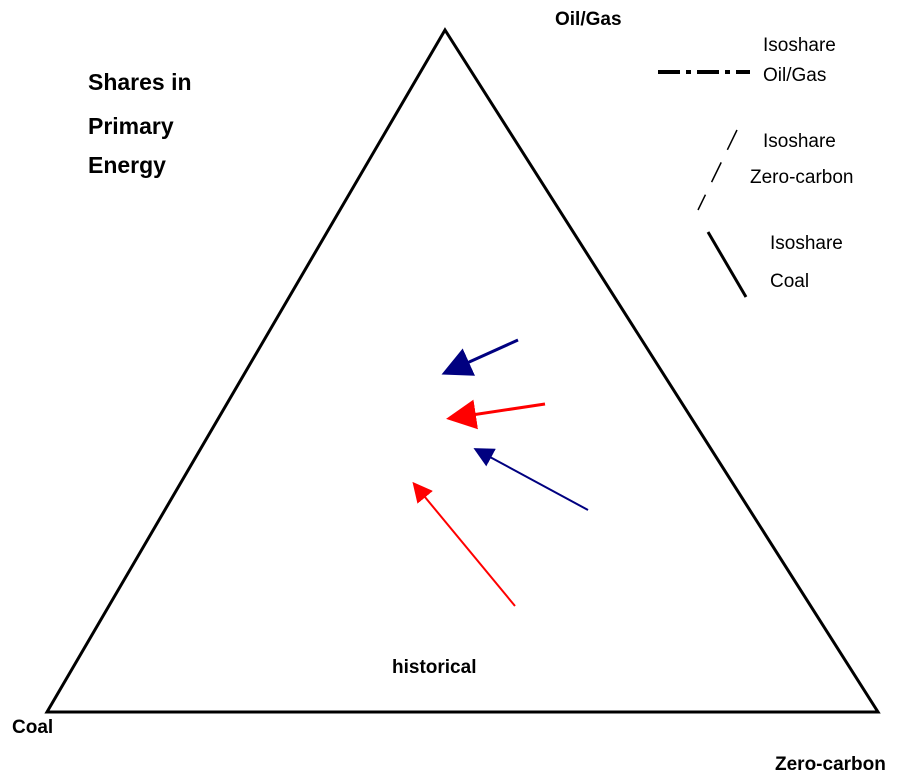 This screenshot has width=915, height=778. I want to click on title-line: Primary, so click(131, 126).